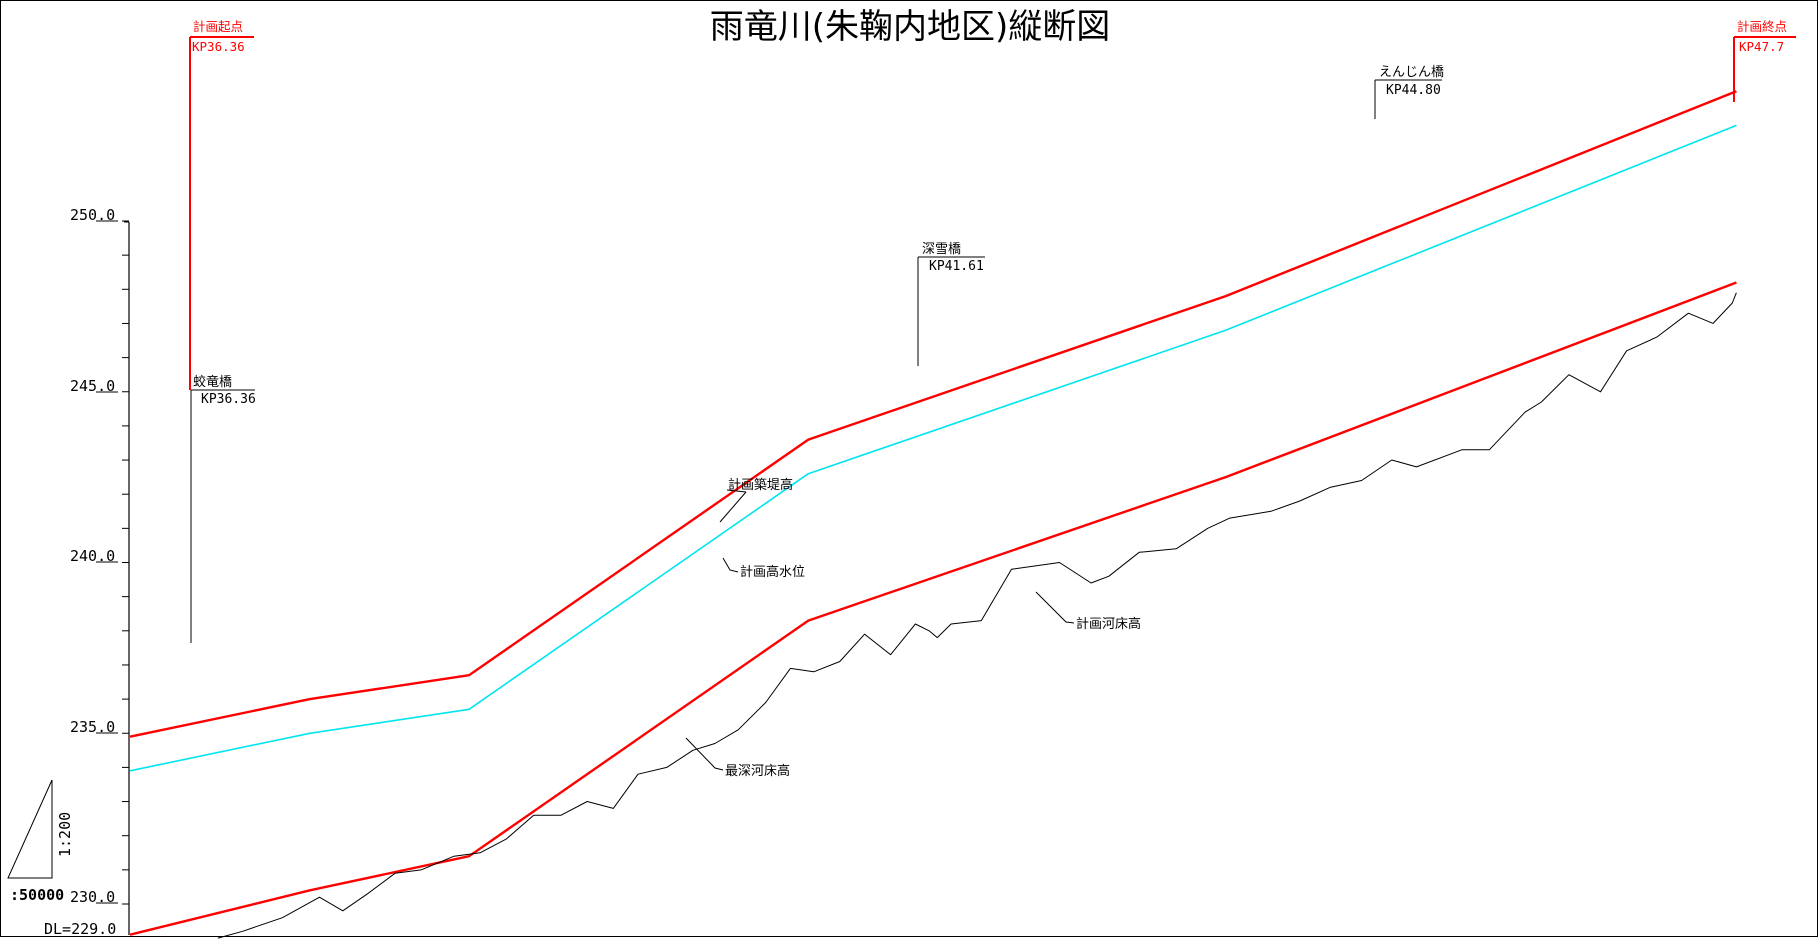  I want to click on bridge-marker-shinsetsu: 深雪橋 KP41.61, so click(951, 304).